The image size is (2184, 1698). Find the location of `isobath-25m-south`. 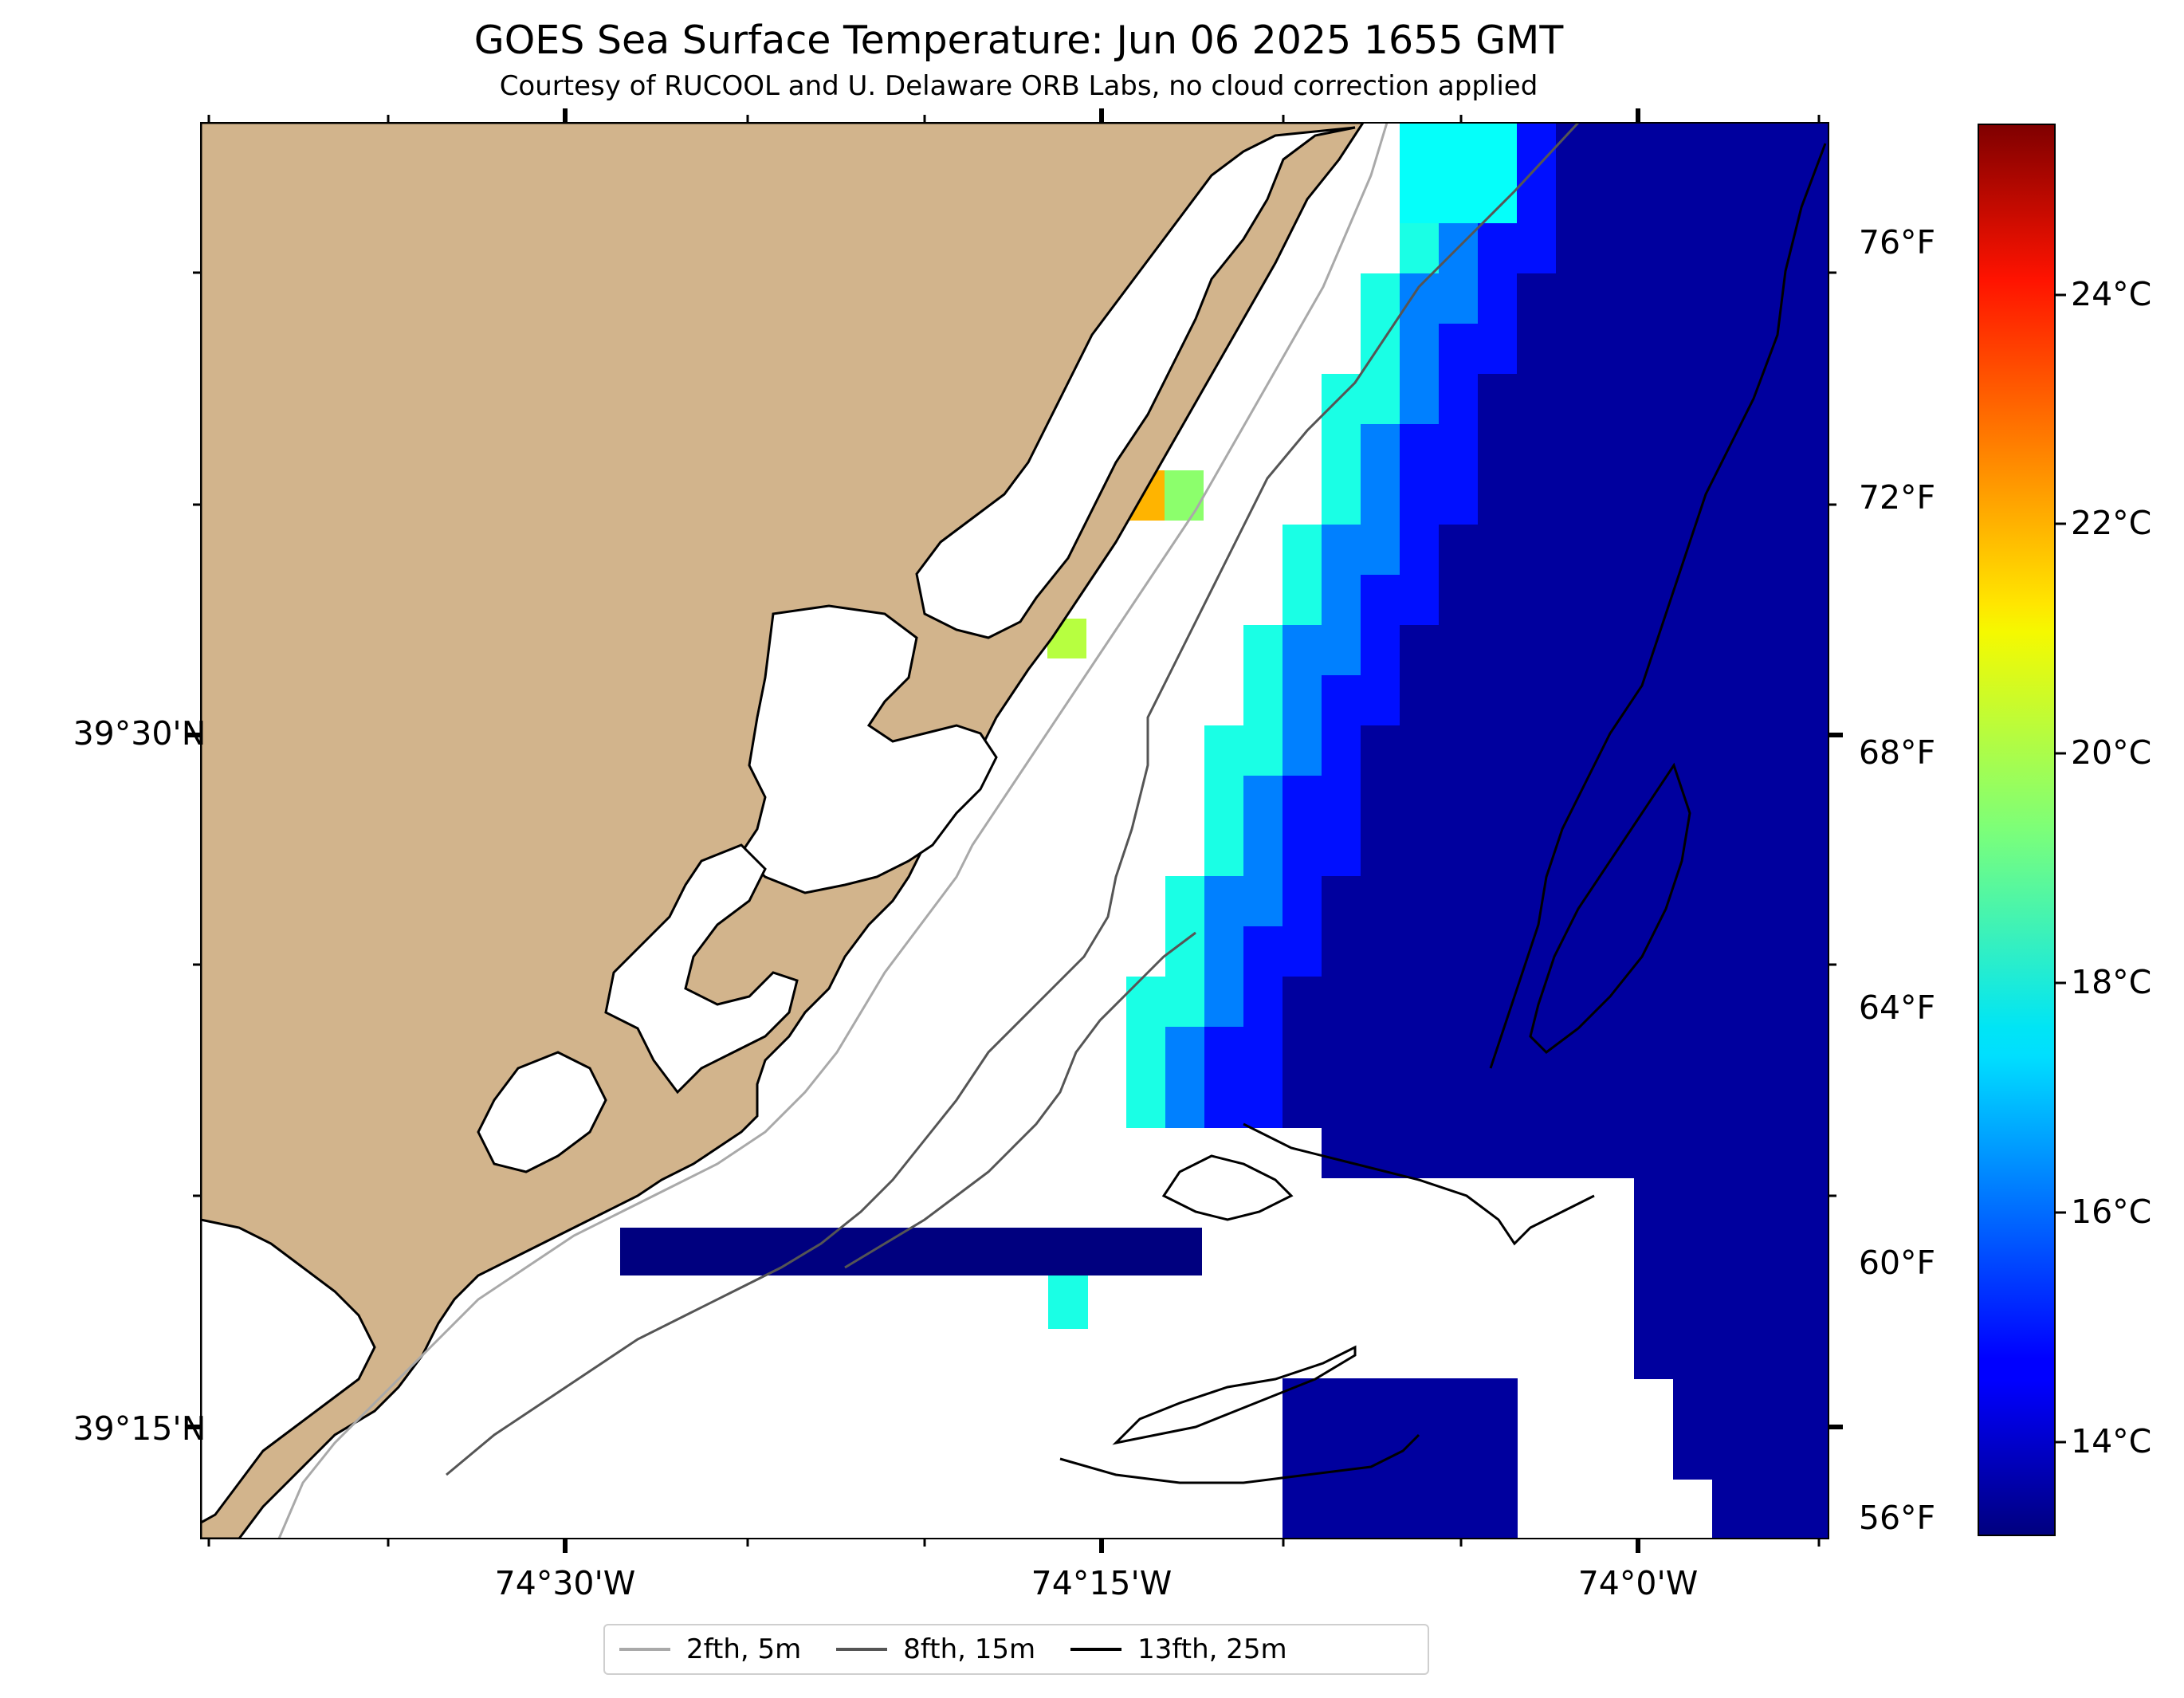

isobath-25m-south is located at coordinates (1327, 1303).